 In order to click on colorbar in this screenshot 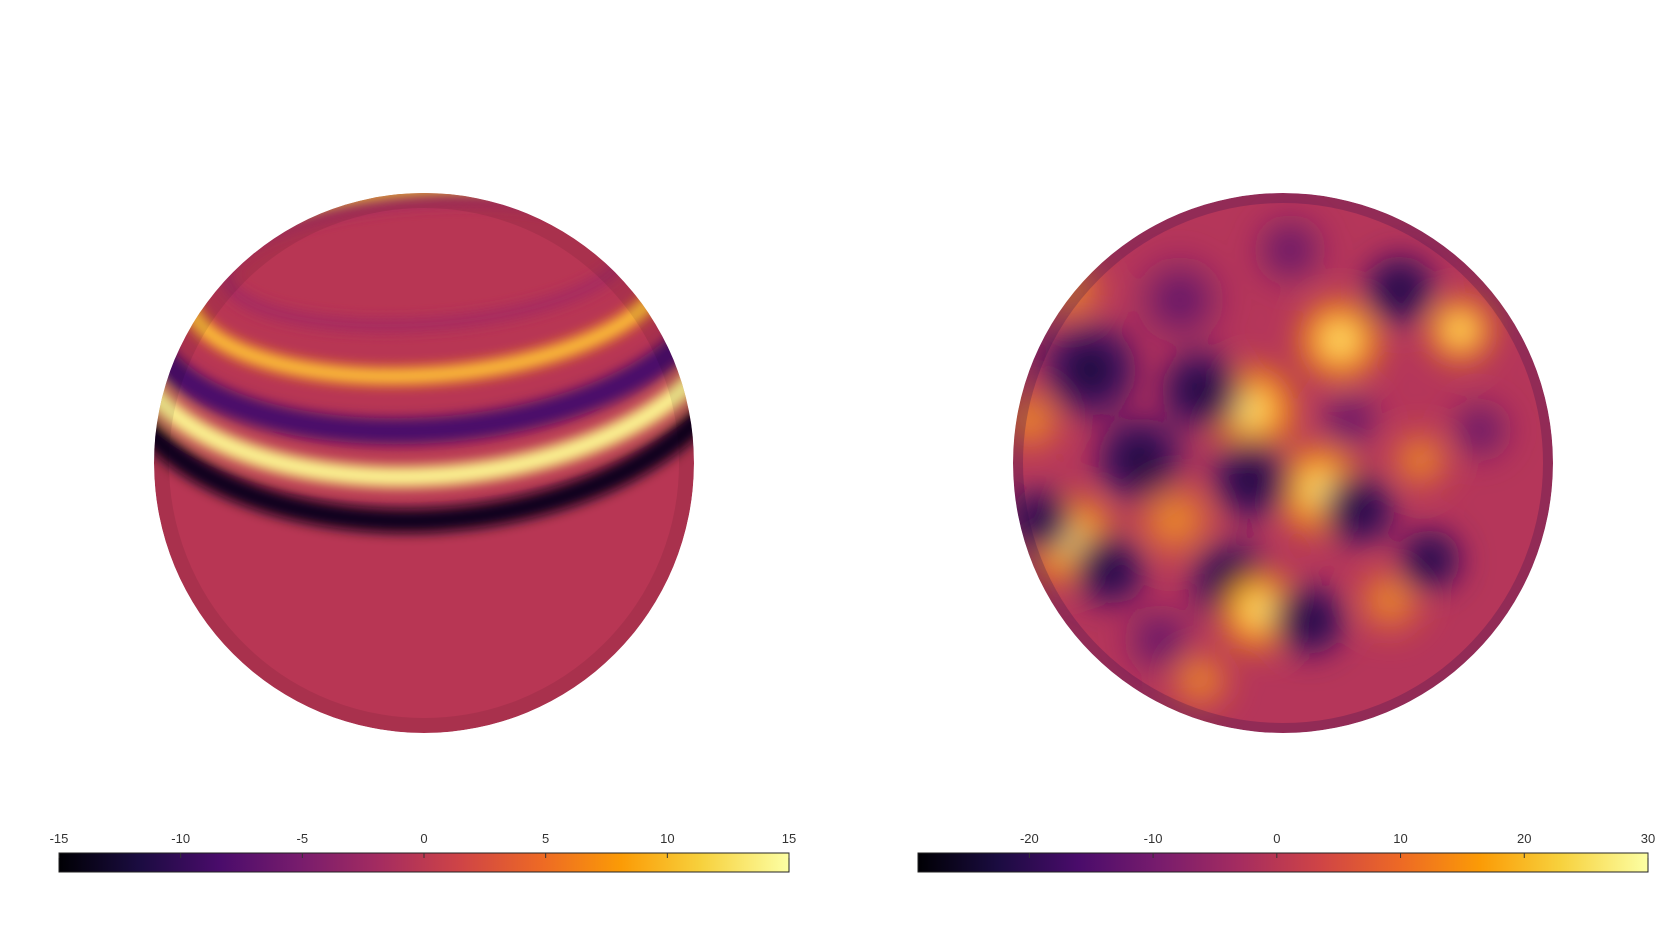, I will do `click(1283, 862)`.